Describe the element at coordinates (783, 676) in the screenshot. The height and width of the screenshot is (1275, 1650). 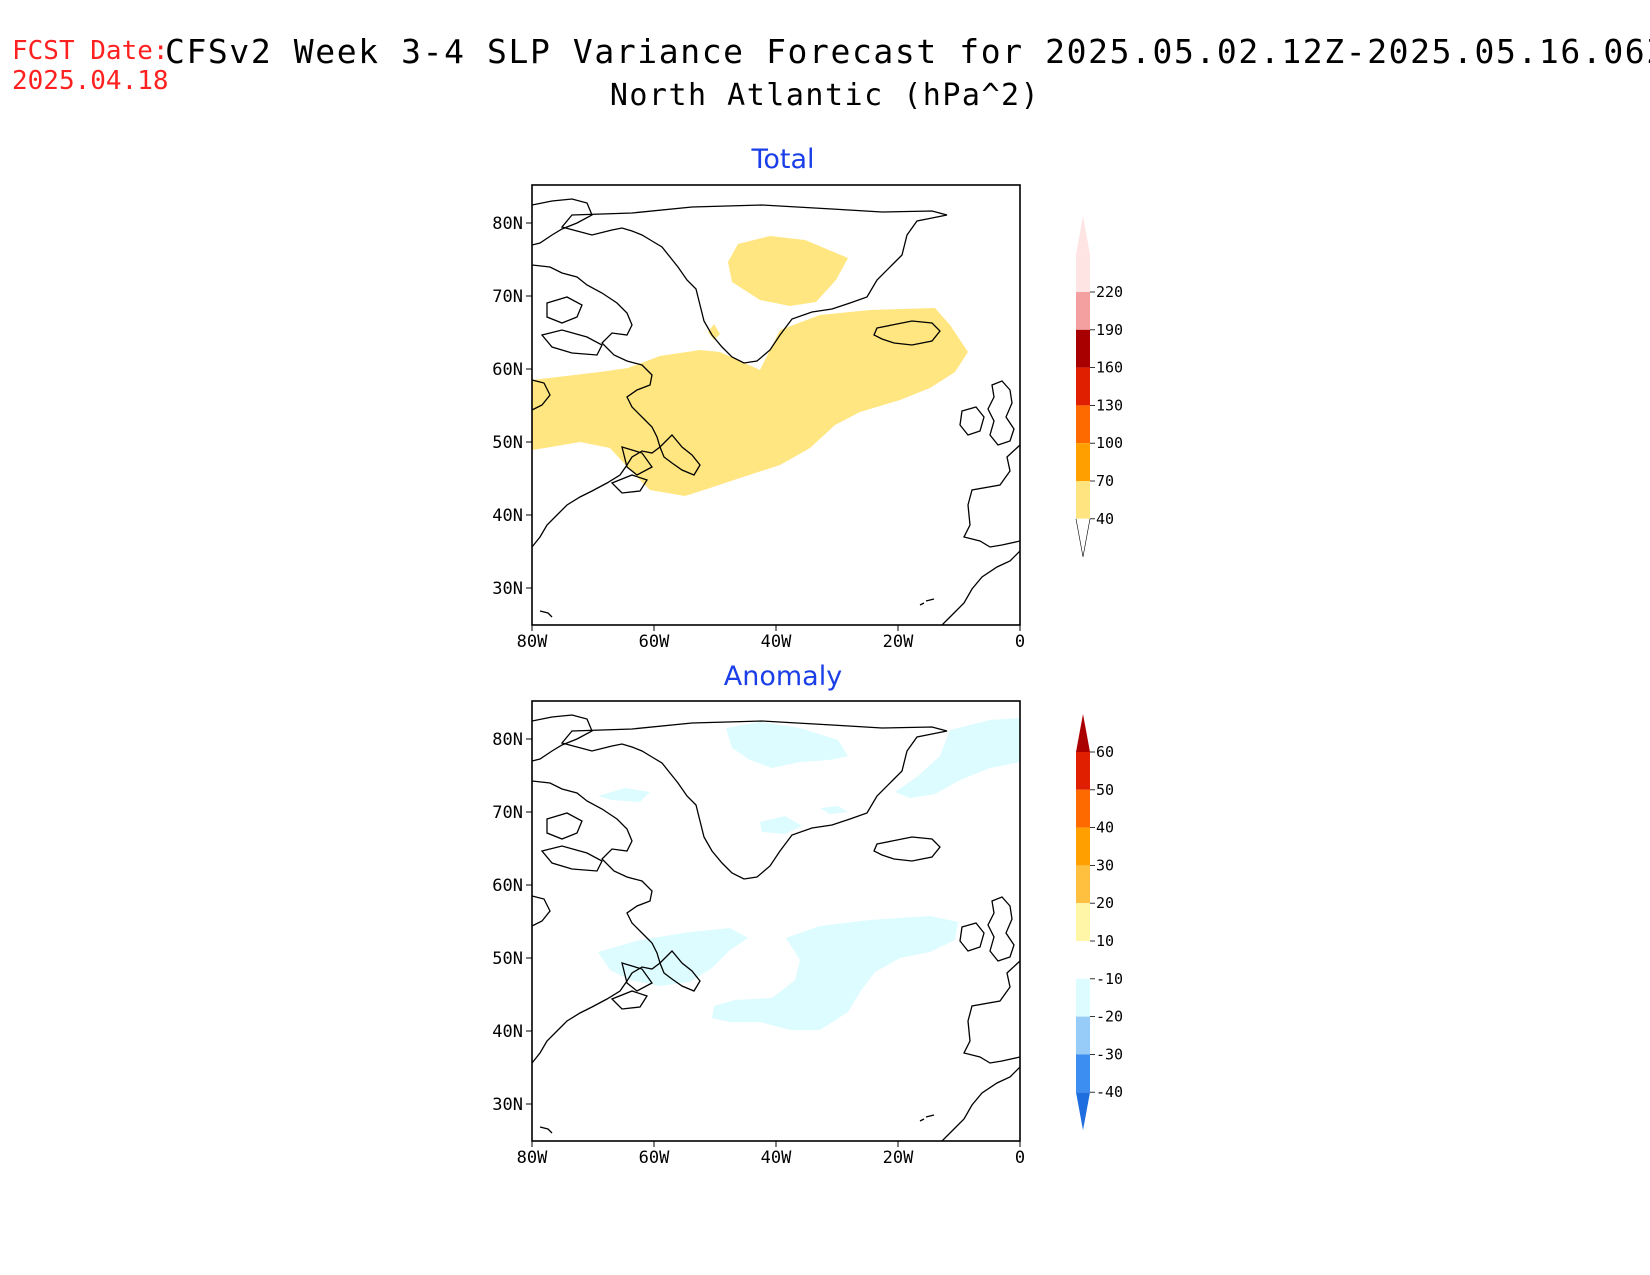
I see `panel-title: Anomaly` at that location.